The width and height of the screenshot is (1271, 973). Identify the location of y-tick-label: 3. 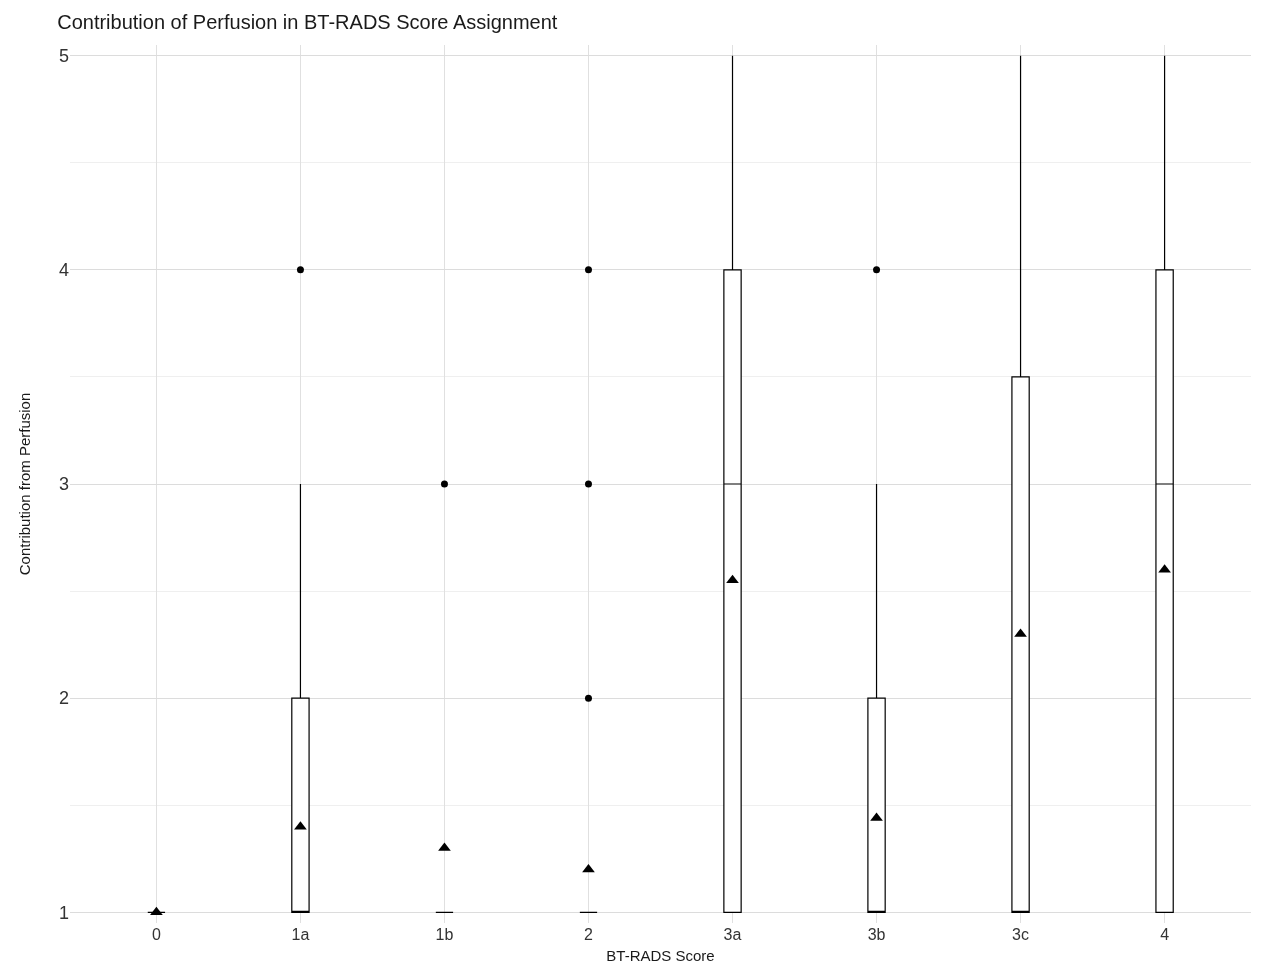
(63, 484).